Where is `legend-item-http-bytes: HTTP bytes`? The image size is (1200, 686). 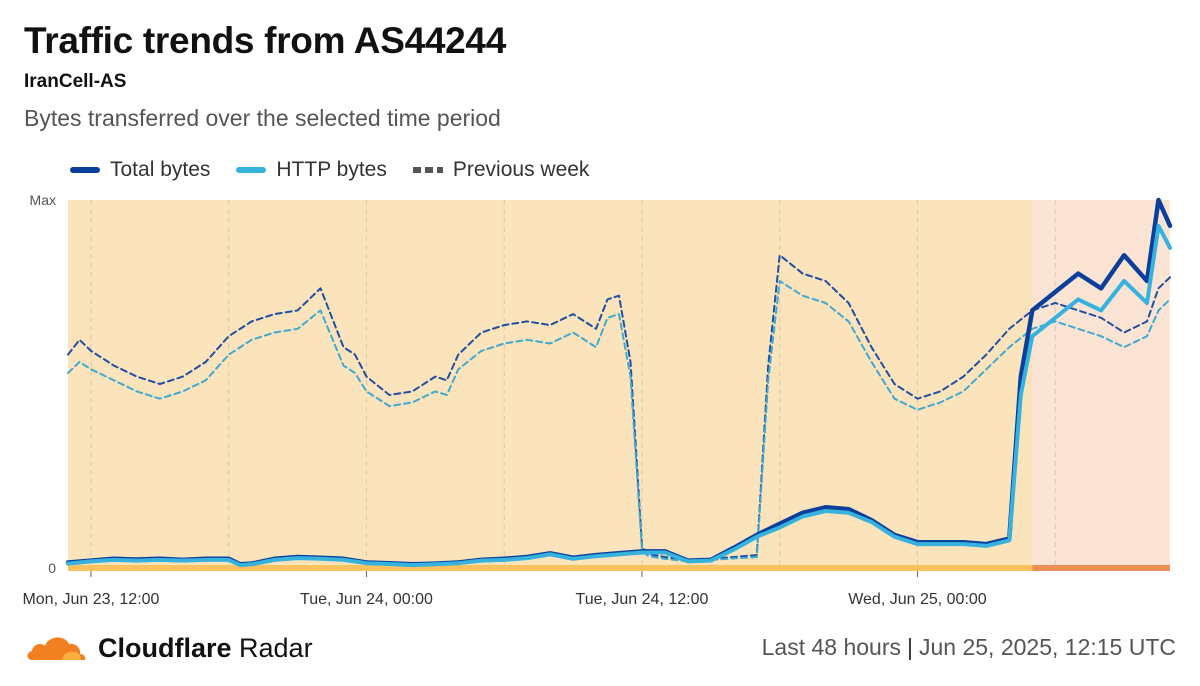 legend-item-http-bytes: HTTP bytes is located at coordinates (311, 170).